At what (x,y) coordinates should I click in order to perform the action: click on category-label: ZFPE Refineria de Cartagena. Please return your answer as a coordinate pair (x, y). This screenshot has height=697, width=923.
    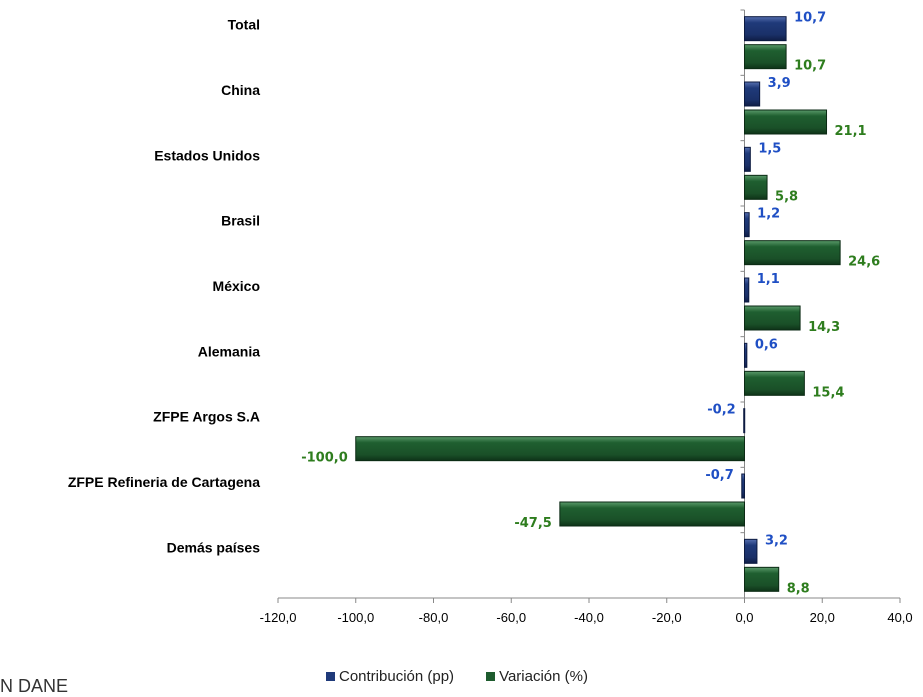
    Looking at the image, I should click on (164, 482).